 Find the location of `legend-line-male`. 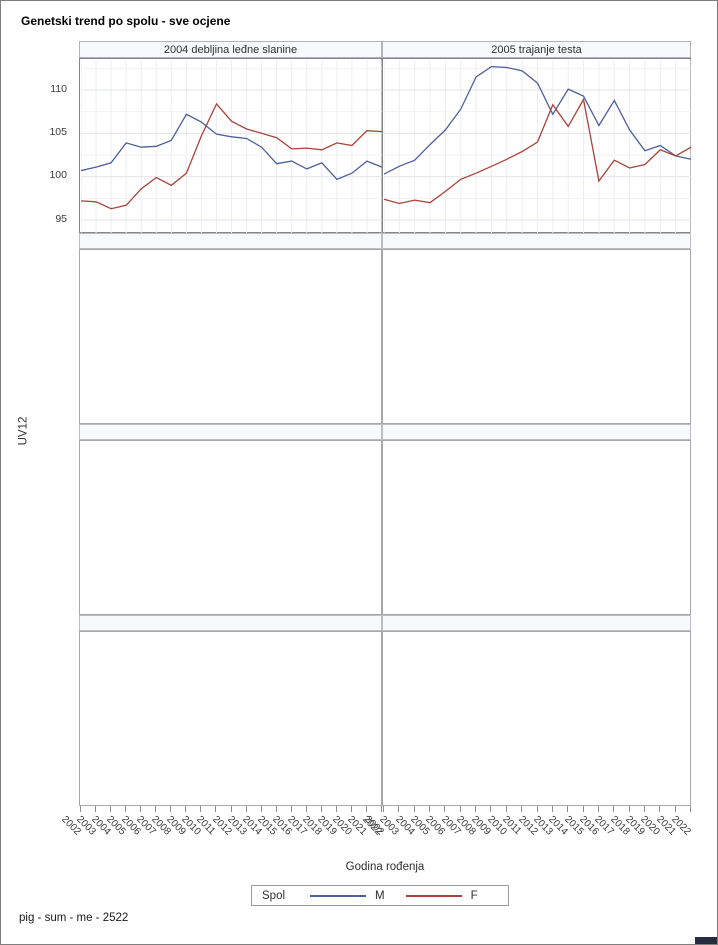

legend-line-male is located at coordinates (338, 895).